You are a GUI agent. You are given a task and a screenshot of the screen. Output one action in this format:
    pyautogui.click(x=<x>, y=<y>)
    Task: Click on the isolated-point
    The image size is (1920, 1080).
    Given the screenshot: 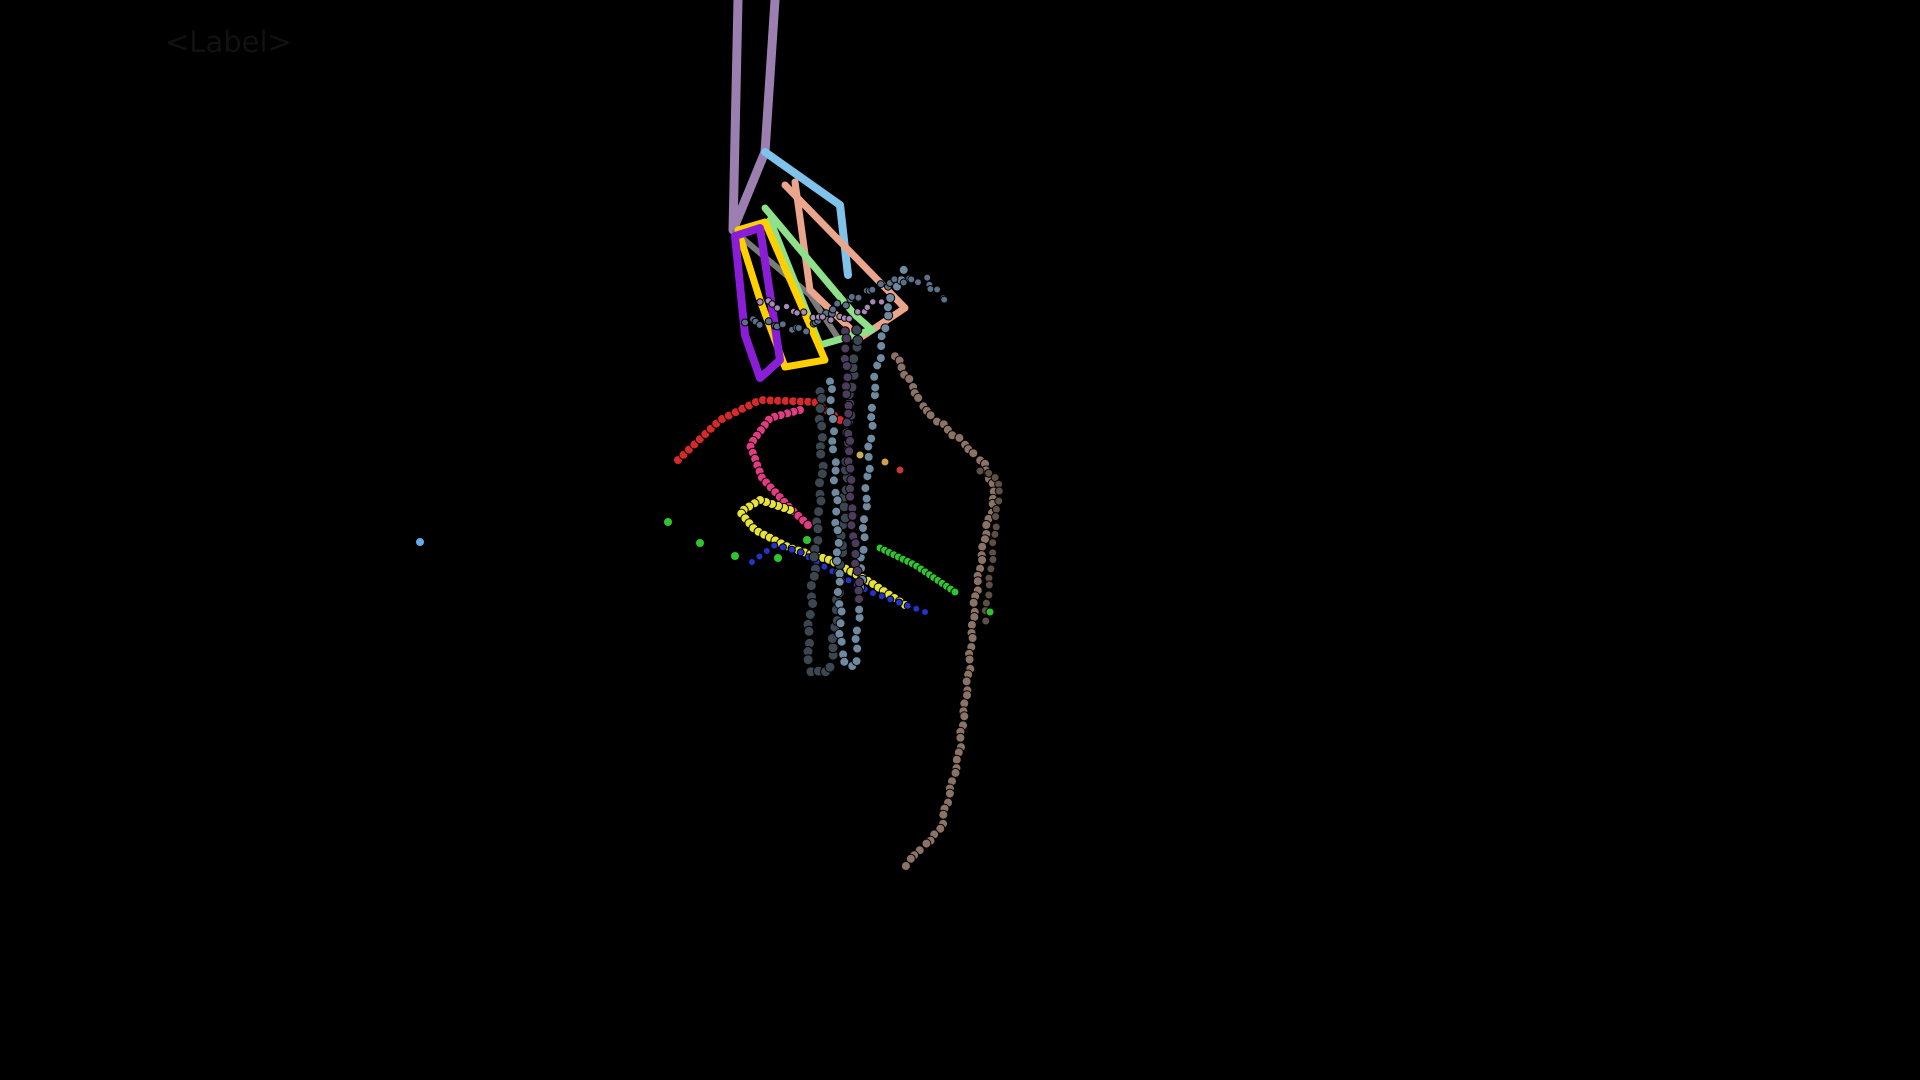 What is the action you would take?
    pyautogui.click(x=420, y=542)
    